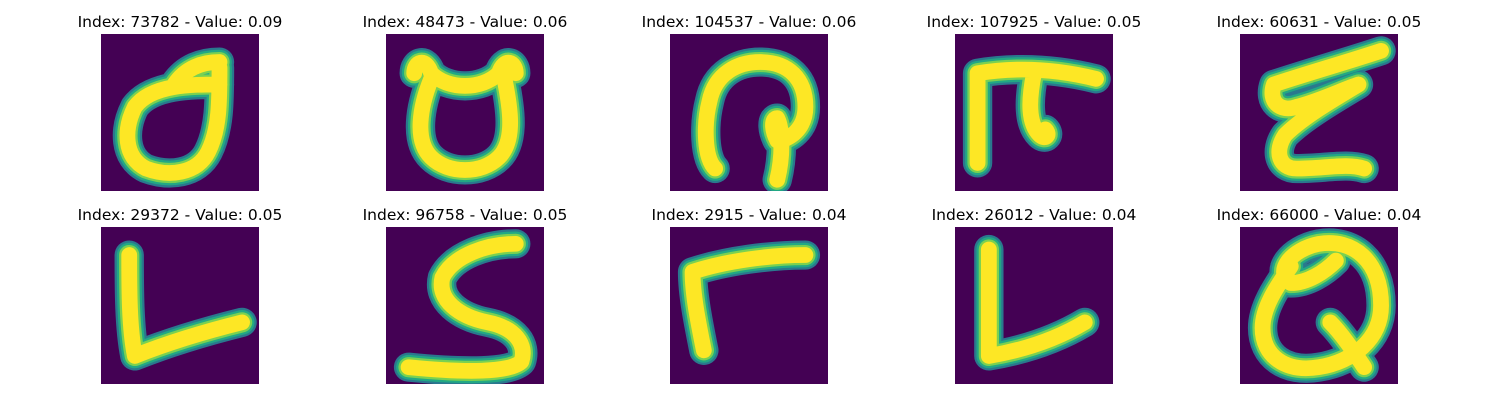 The height and width of the screenshot is (400, 1500). I want to click on panel-title: Index: 26012 - Value: 0.04, so click(1034, 215).